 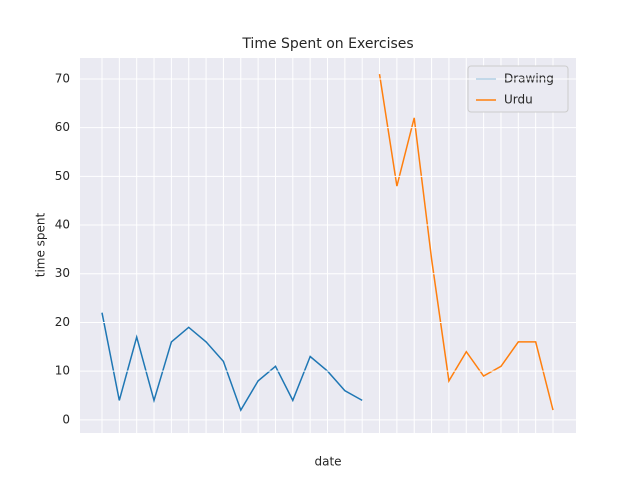 I want to click on y-axis-label: time spent, so click(x=41, y=244).